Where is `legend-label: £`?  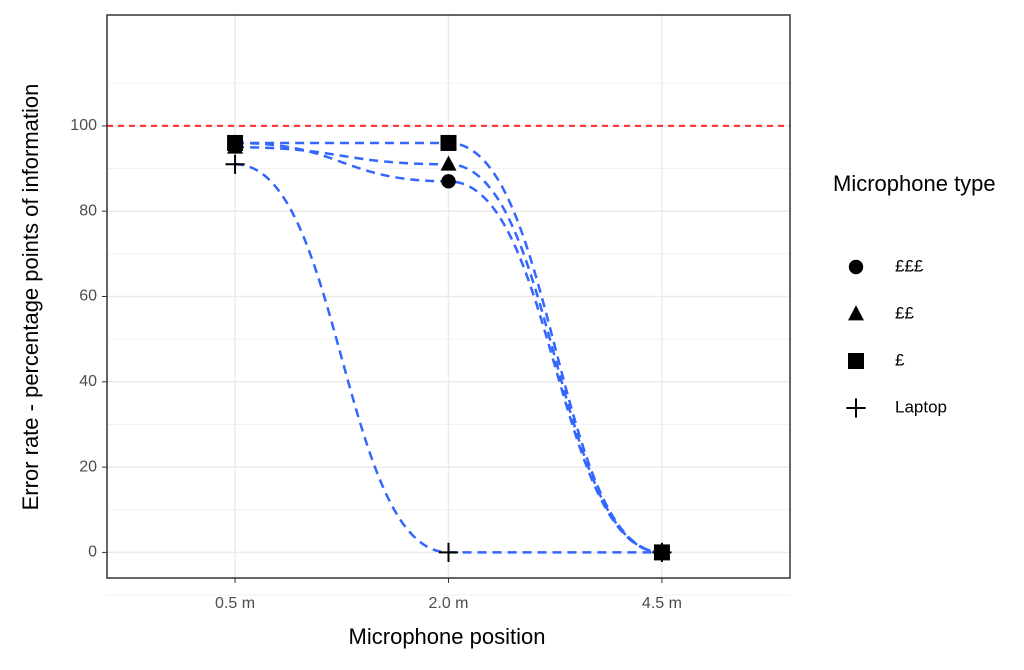 legend-label: £ is located at coordinates (900, 359).